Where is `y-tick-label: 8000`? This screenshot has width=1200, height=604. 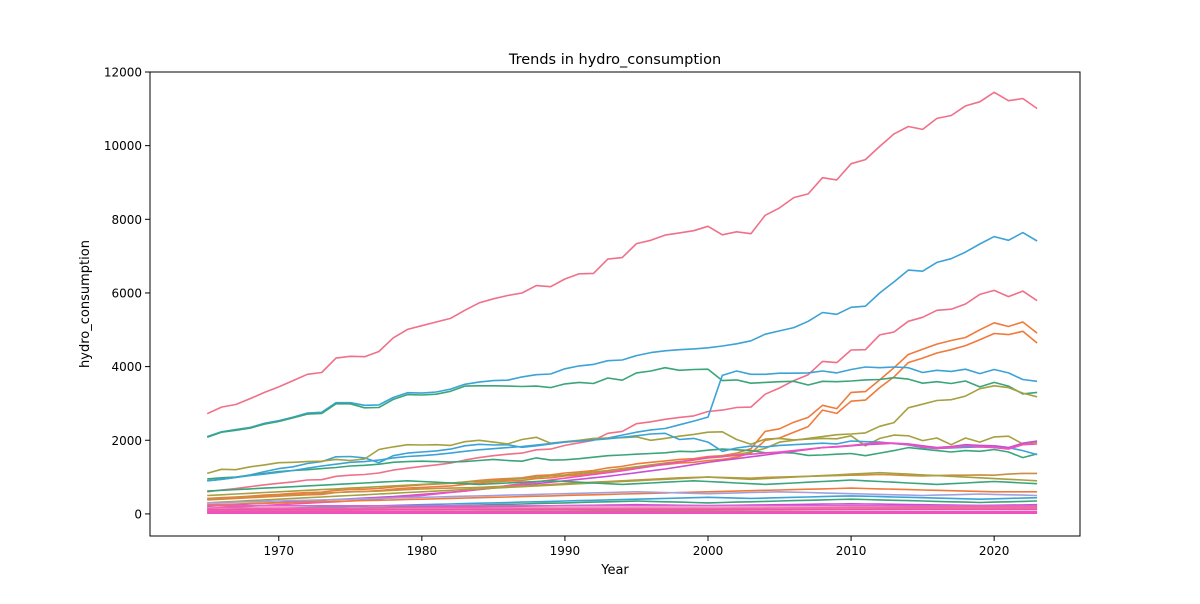
y-tick-label: 8000 is located at coordinates (126, 220).